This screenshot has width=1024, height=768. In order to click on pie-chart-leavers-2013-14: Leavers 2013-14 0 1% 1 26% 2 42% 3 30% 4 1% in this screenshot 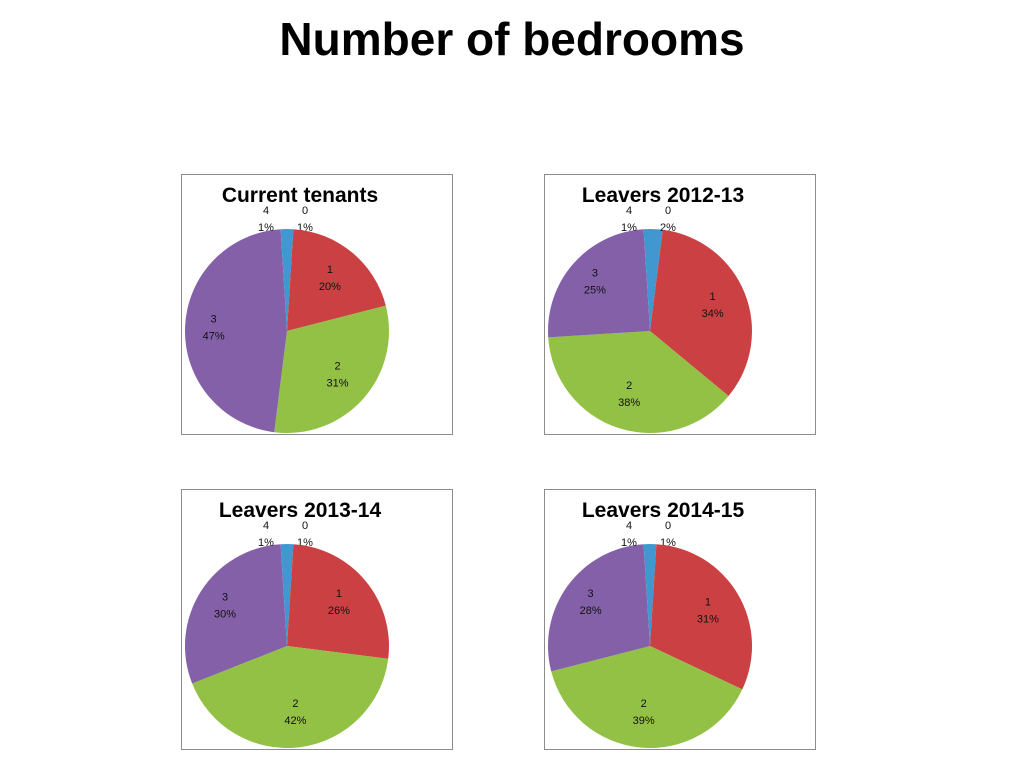, I will do `click(317, 619)`.